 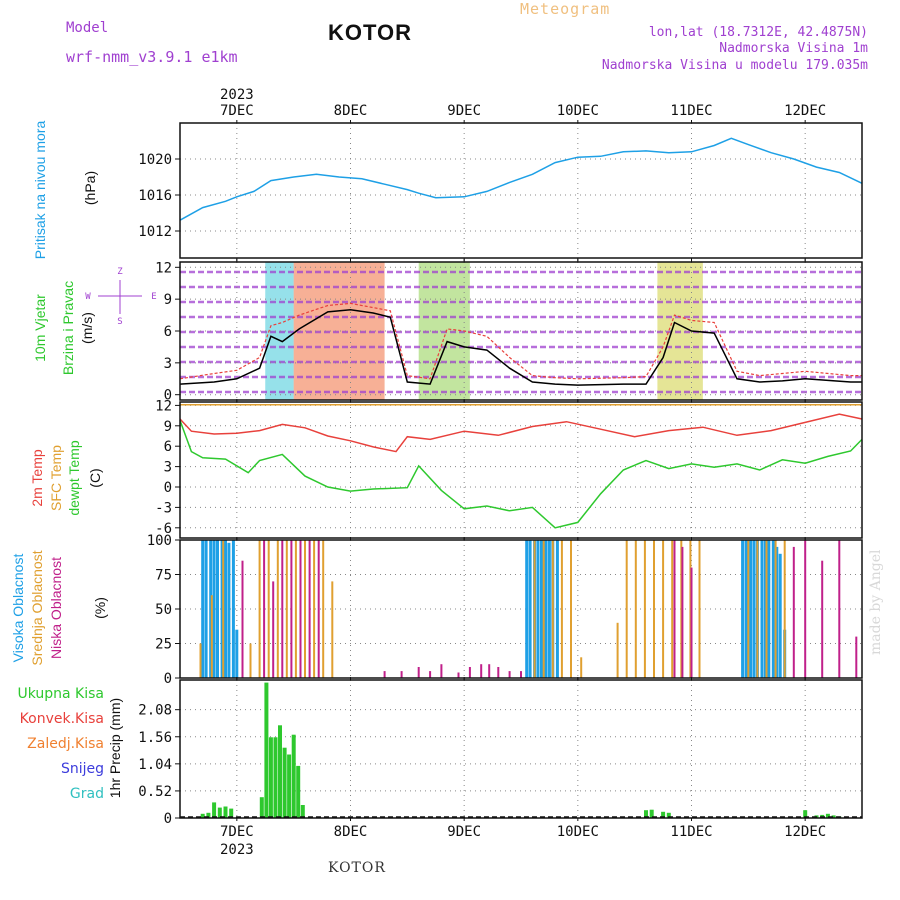 I want to click on panel-wind-frame, so click(x=521, y=331).